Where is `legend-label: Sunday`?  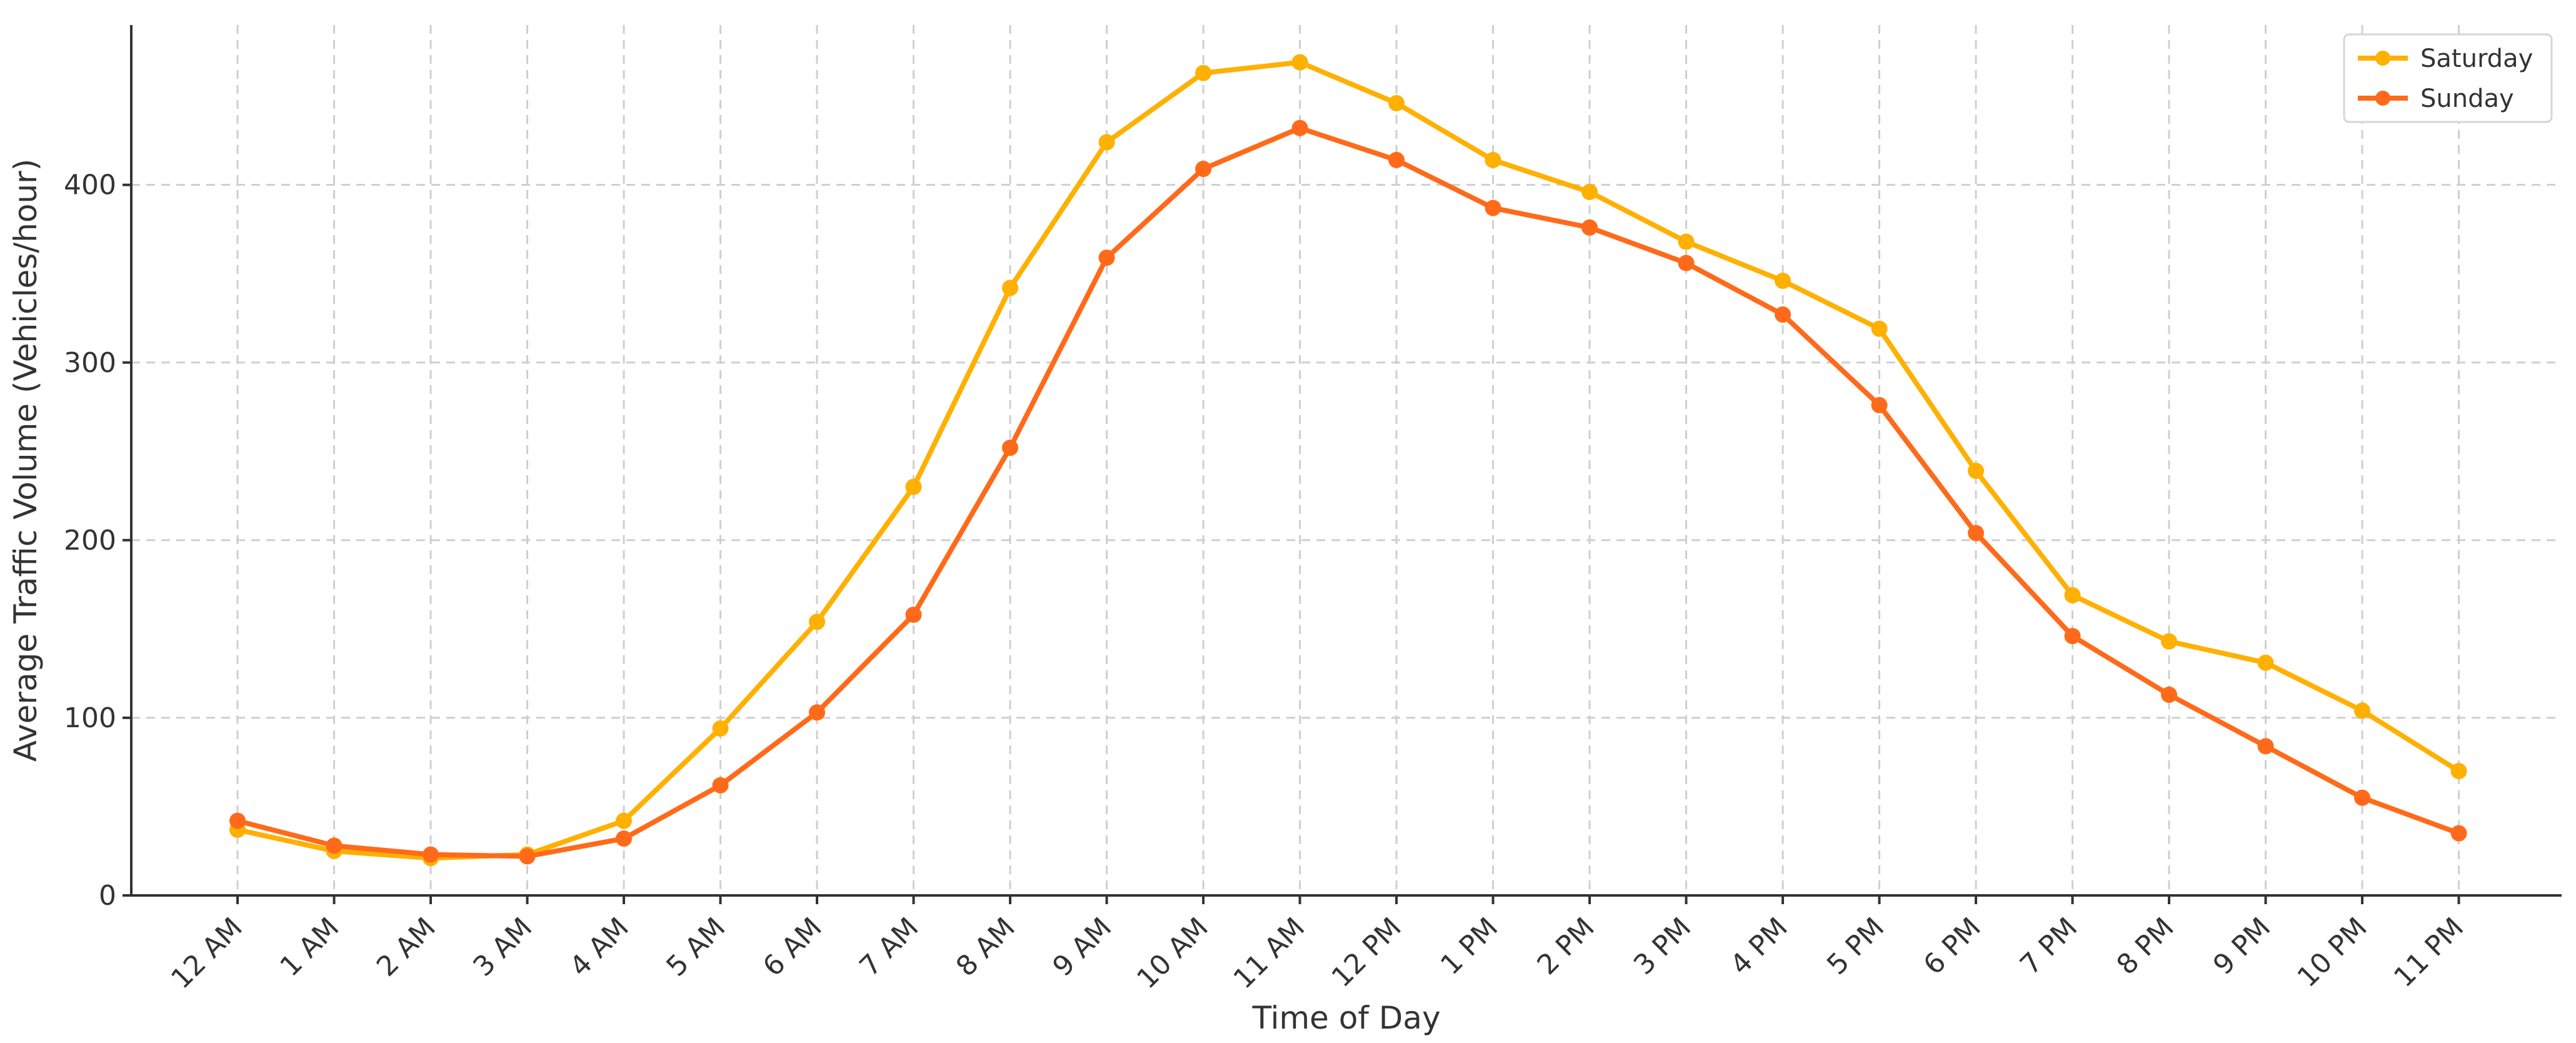 legend-label: Sunday is located at coordinates (2467, 98).